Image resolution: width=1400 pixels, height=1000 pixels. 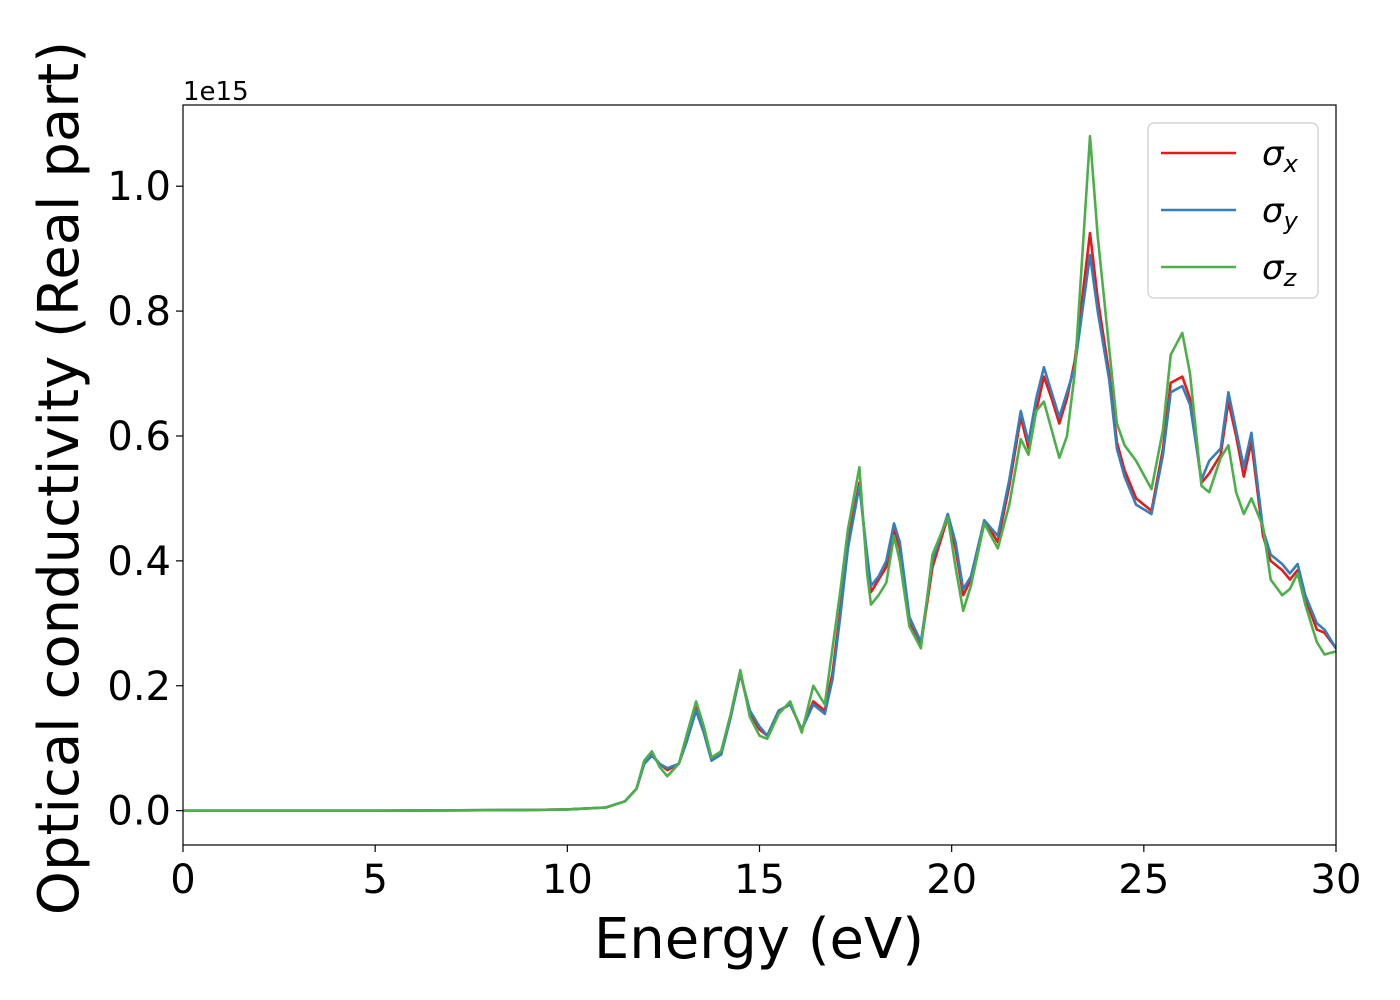 I want to click on y-tick-label: 0.2, so click(x=139, y=687).